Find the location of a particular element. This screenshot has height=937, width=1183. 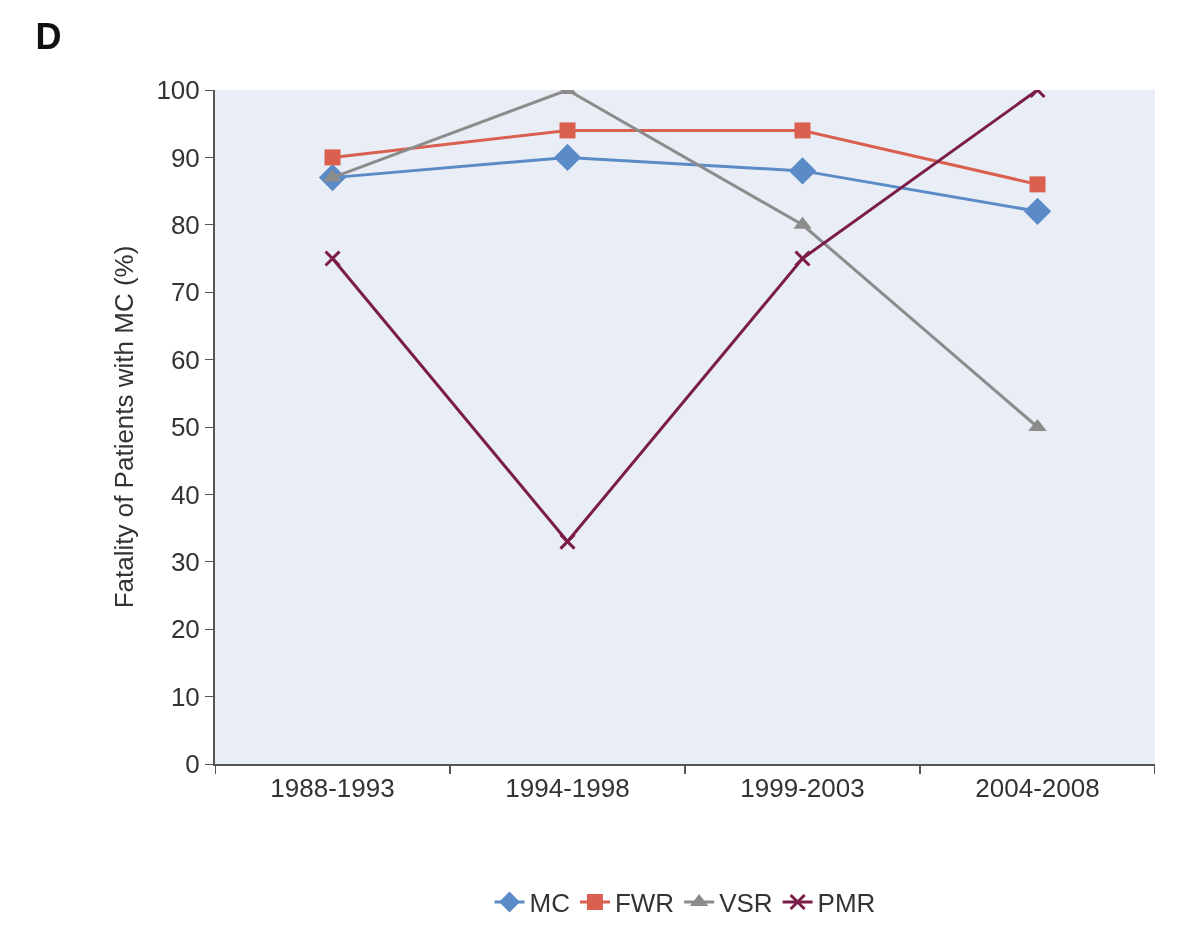

x-tick-label: 1988-1993 is located at coordinates (332, 788).